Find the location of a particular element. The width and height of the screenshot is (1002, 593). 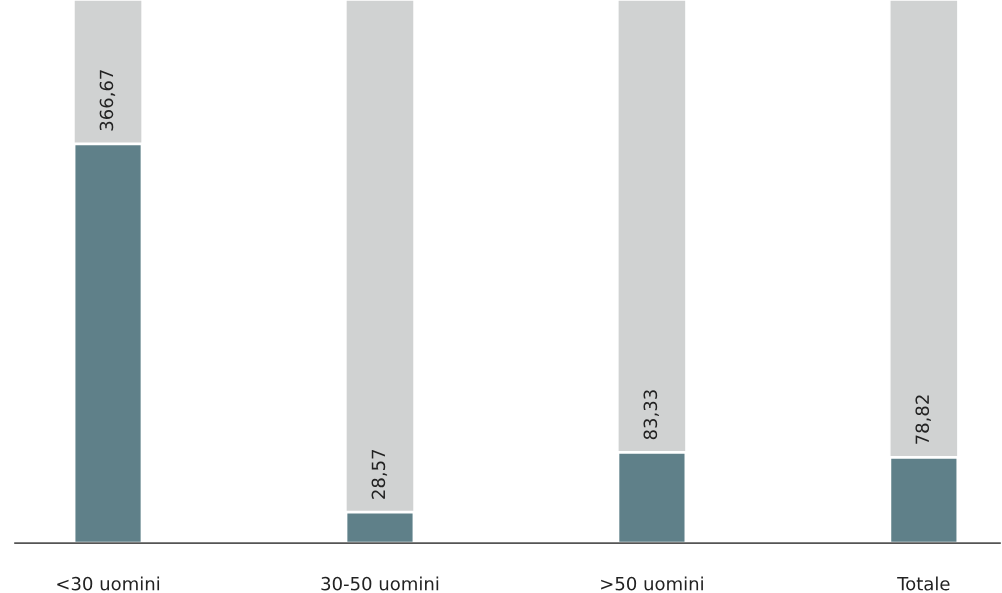

data-label: 28,57 is located at coordinates (379, 474).